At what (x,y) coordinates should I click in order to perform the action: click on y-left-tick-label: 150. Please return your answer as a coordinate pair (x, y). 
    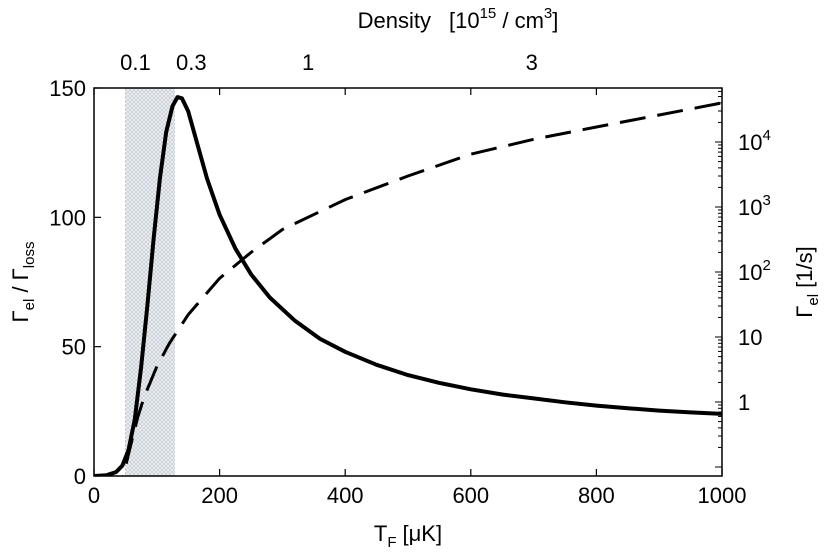
    Looking at the image, I should click on (67, 88).